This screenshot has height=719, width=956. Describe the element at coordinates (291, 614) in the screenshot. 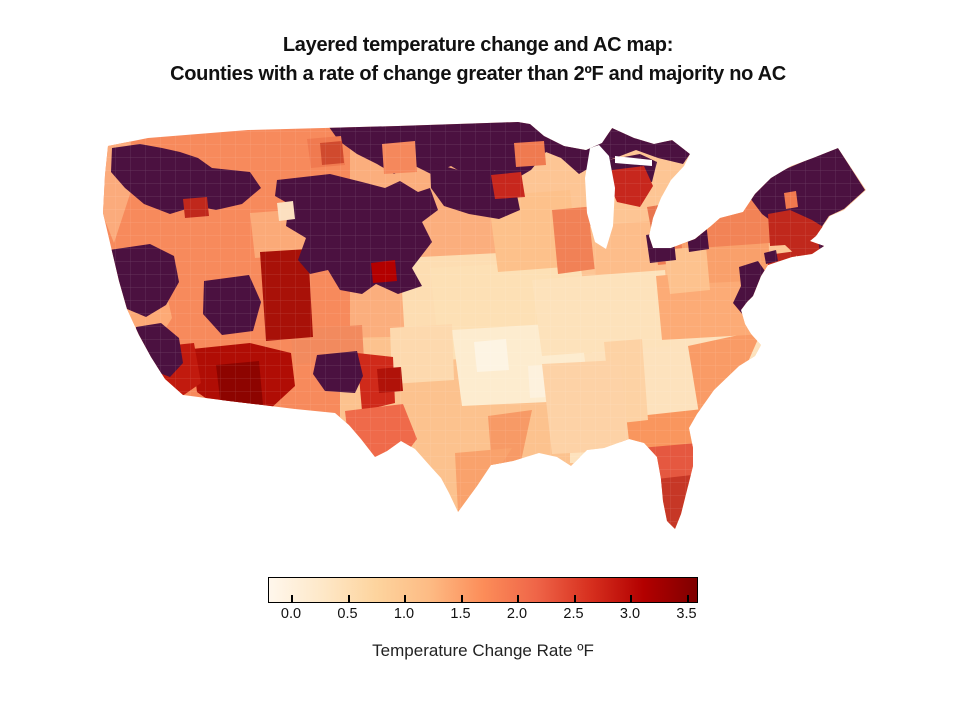

I see `colorbar-tick-label: 0.0` at that location.